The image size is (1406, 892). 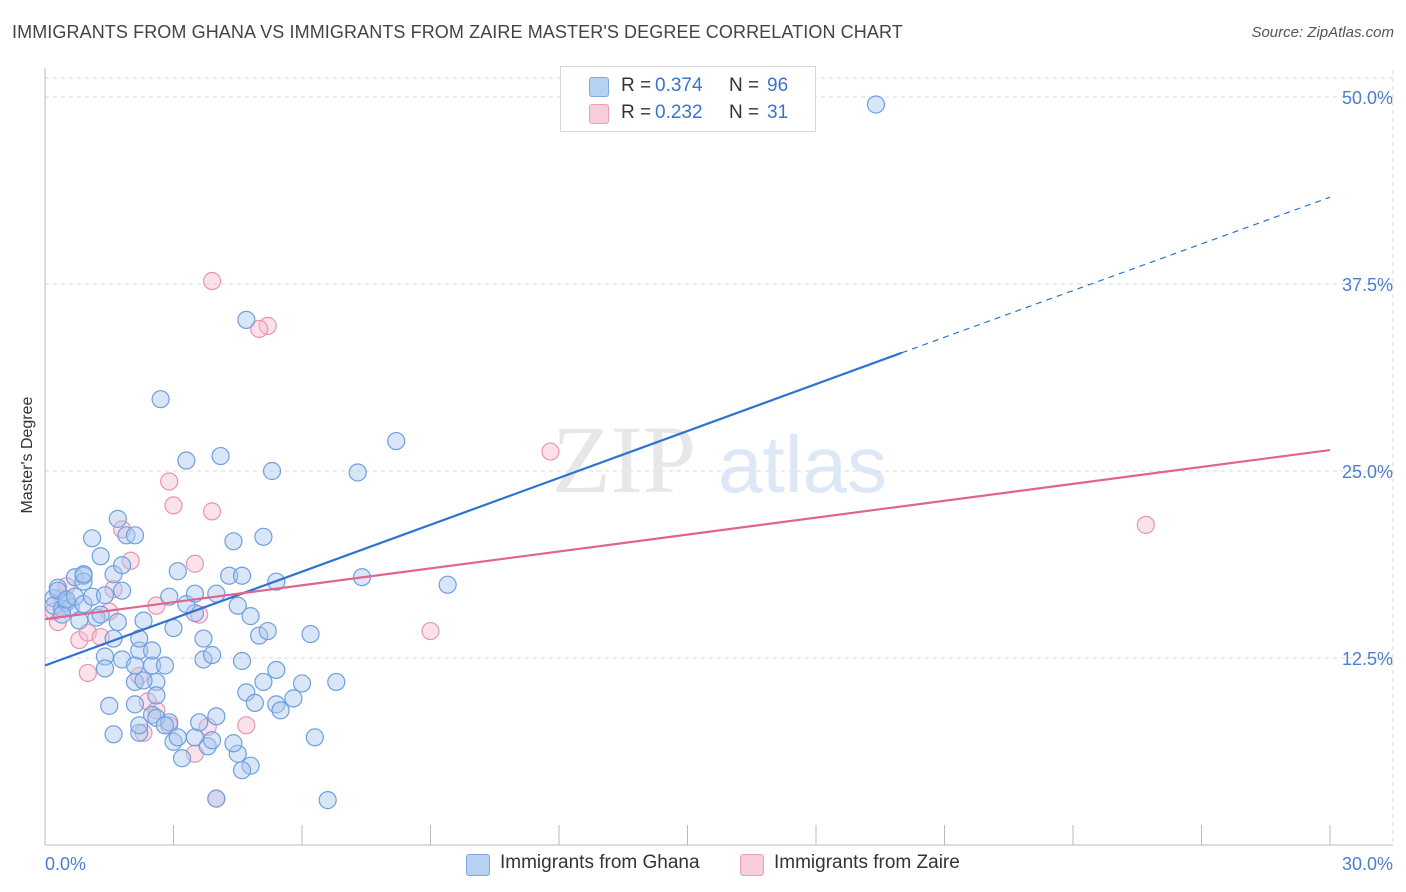 I want to click on legend-row-ghana: R = 0.374 N = 96, so click(x=688, y=89).